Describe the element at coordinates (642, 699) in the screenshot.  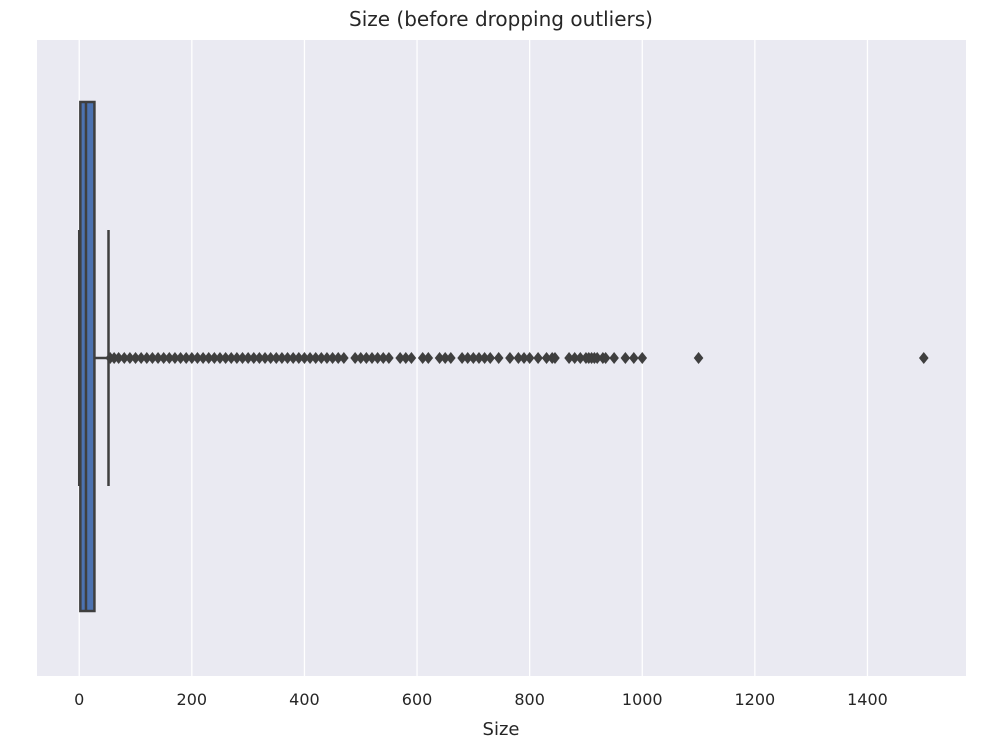
I see `x-tick-label: 1000` at that location.